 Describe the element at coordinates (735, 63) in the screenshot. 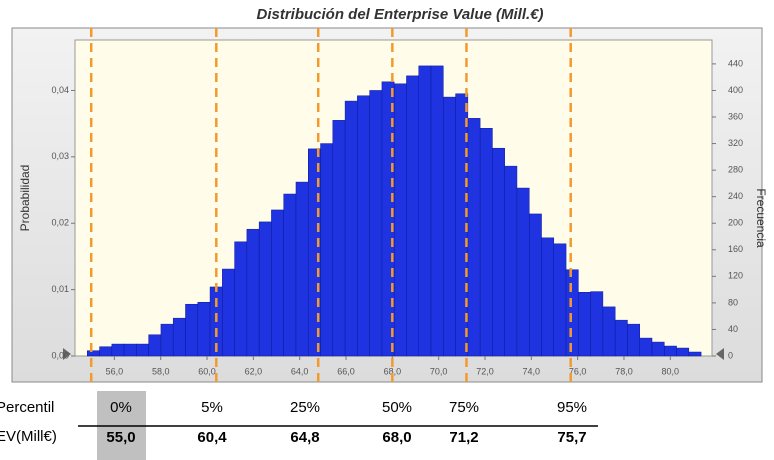

I see `y2-tick-label: 440` at that location.